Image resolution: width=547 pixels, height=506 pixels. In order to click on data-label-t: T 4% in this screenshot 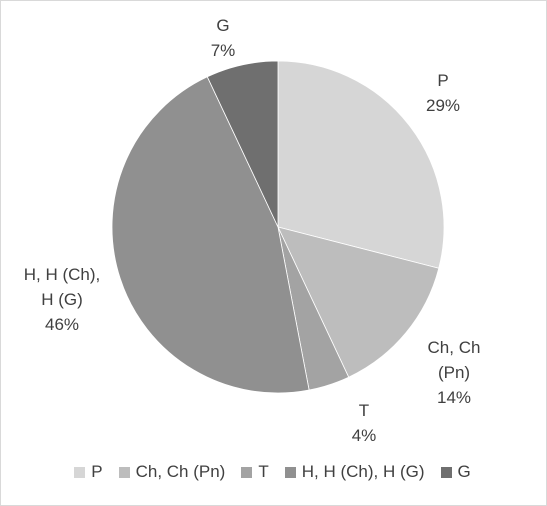, I will do `click(364, 423)`.